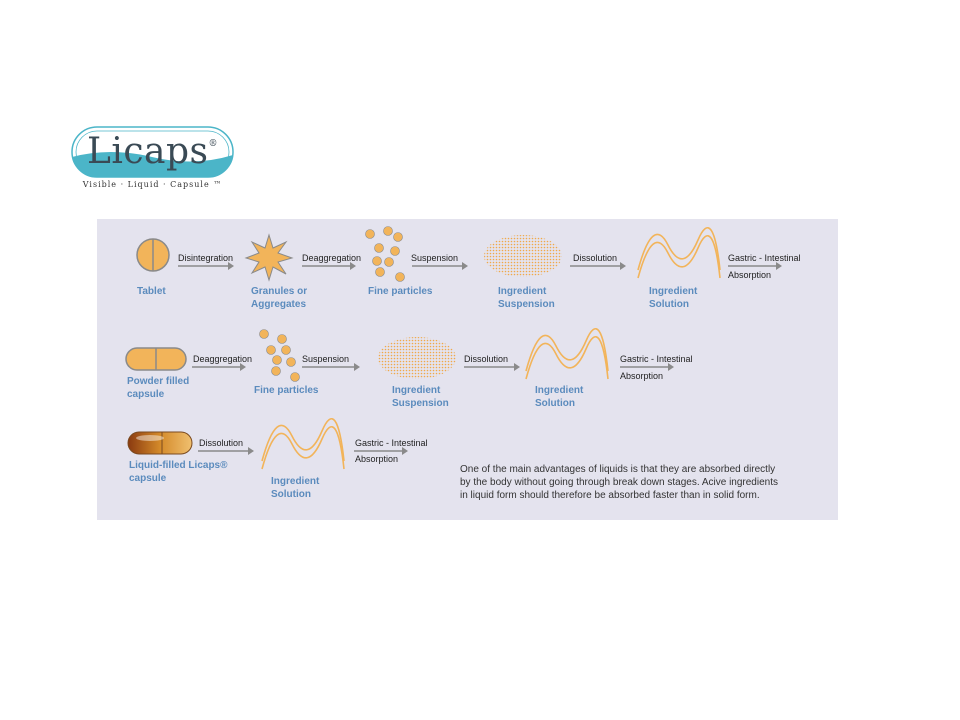 The image size is (960, 720). Describe the element at coordinates (400, 291) in the screenshot. I see `label-fine-particles: Fine particles` at that location.